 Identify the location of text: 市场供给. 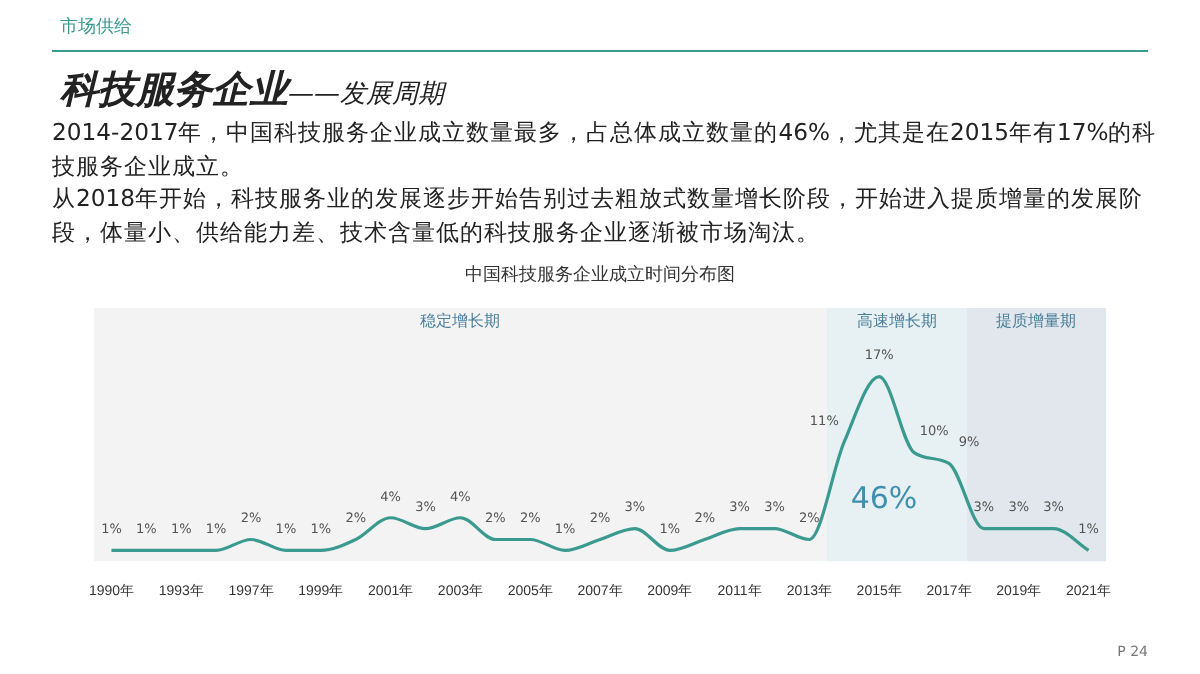
(96, 27).